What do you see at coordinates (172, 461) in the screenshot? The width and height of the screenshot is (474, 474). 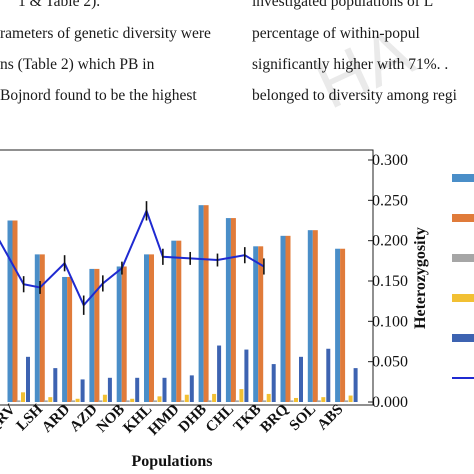 I see `x-axis-title: Populations` at bounding box center [172, 461].